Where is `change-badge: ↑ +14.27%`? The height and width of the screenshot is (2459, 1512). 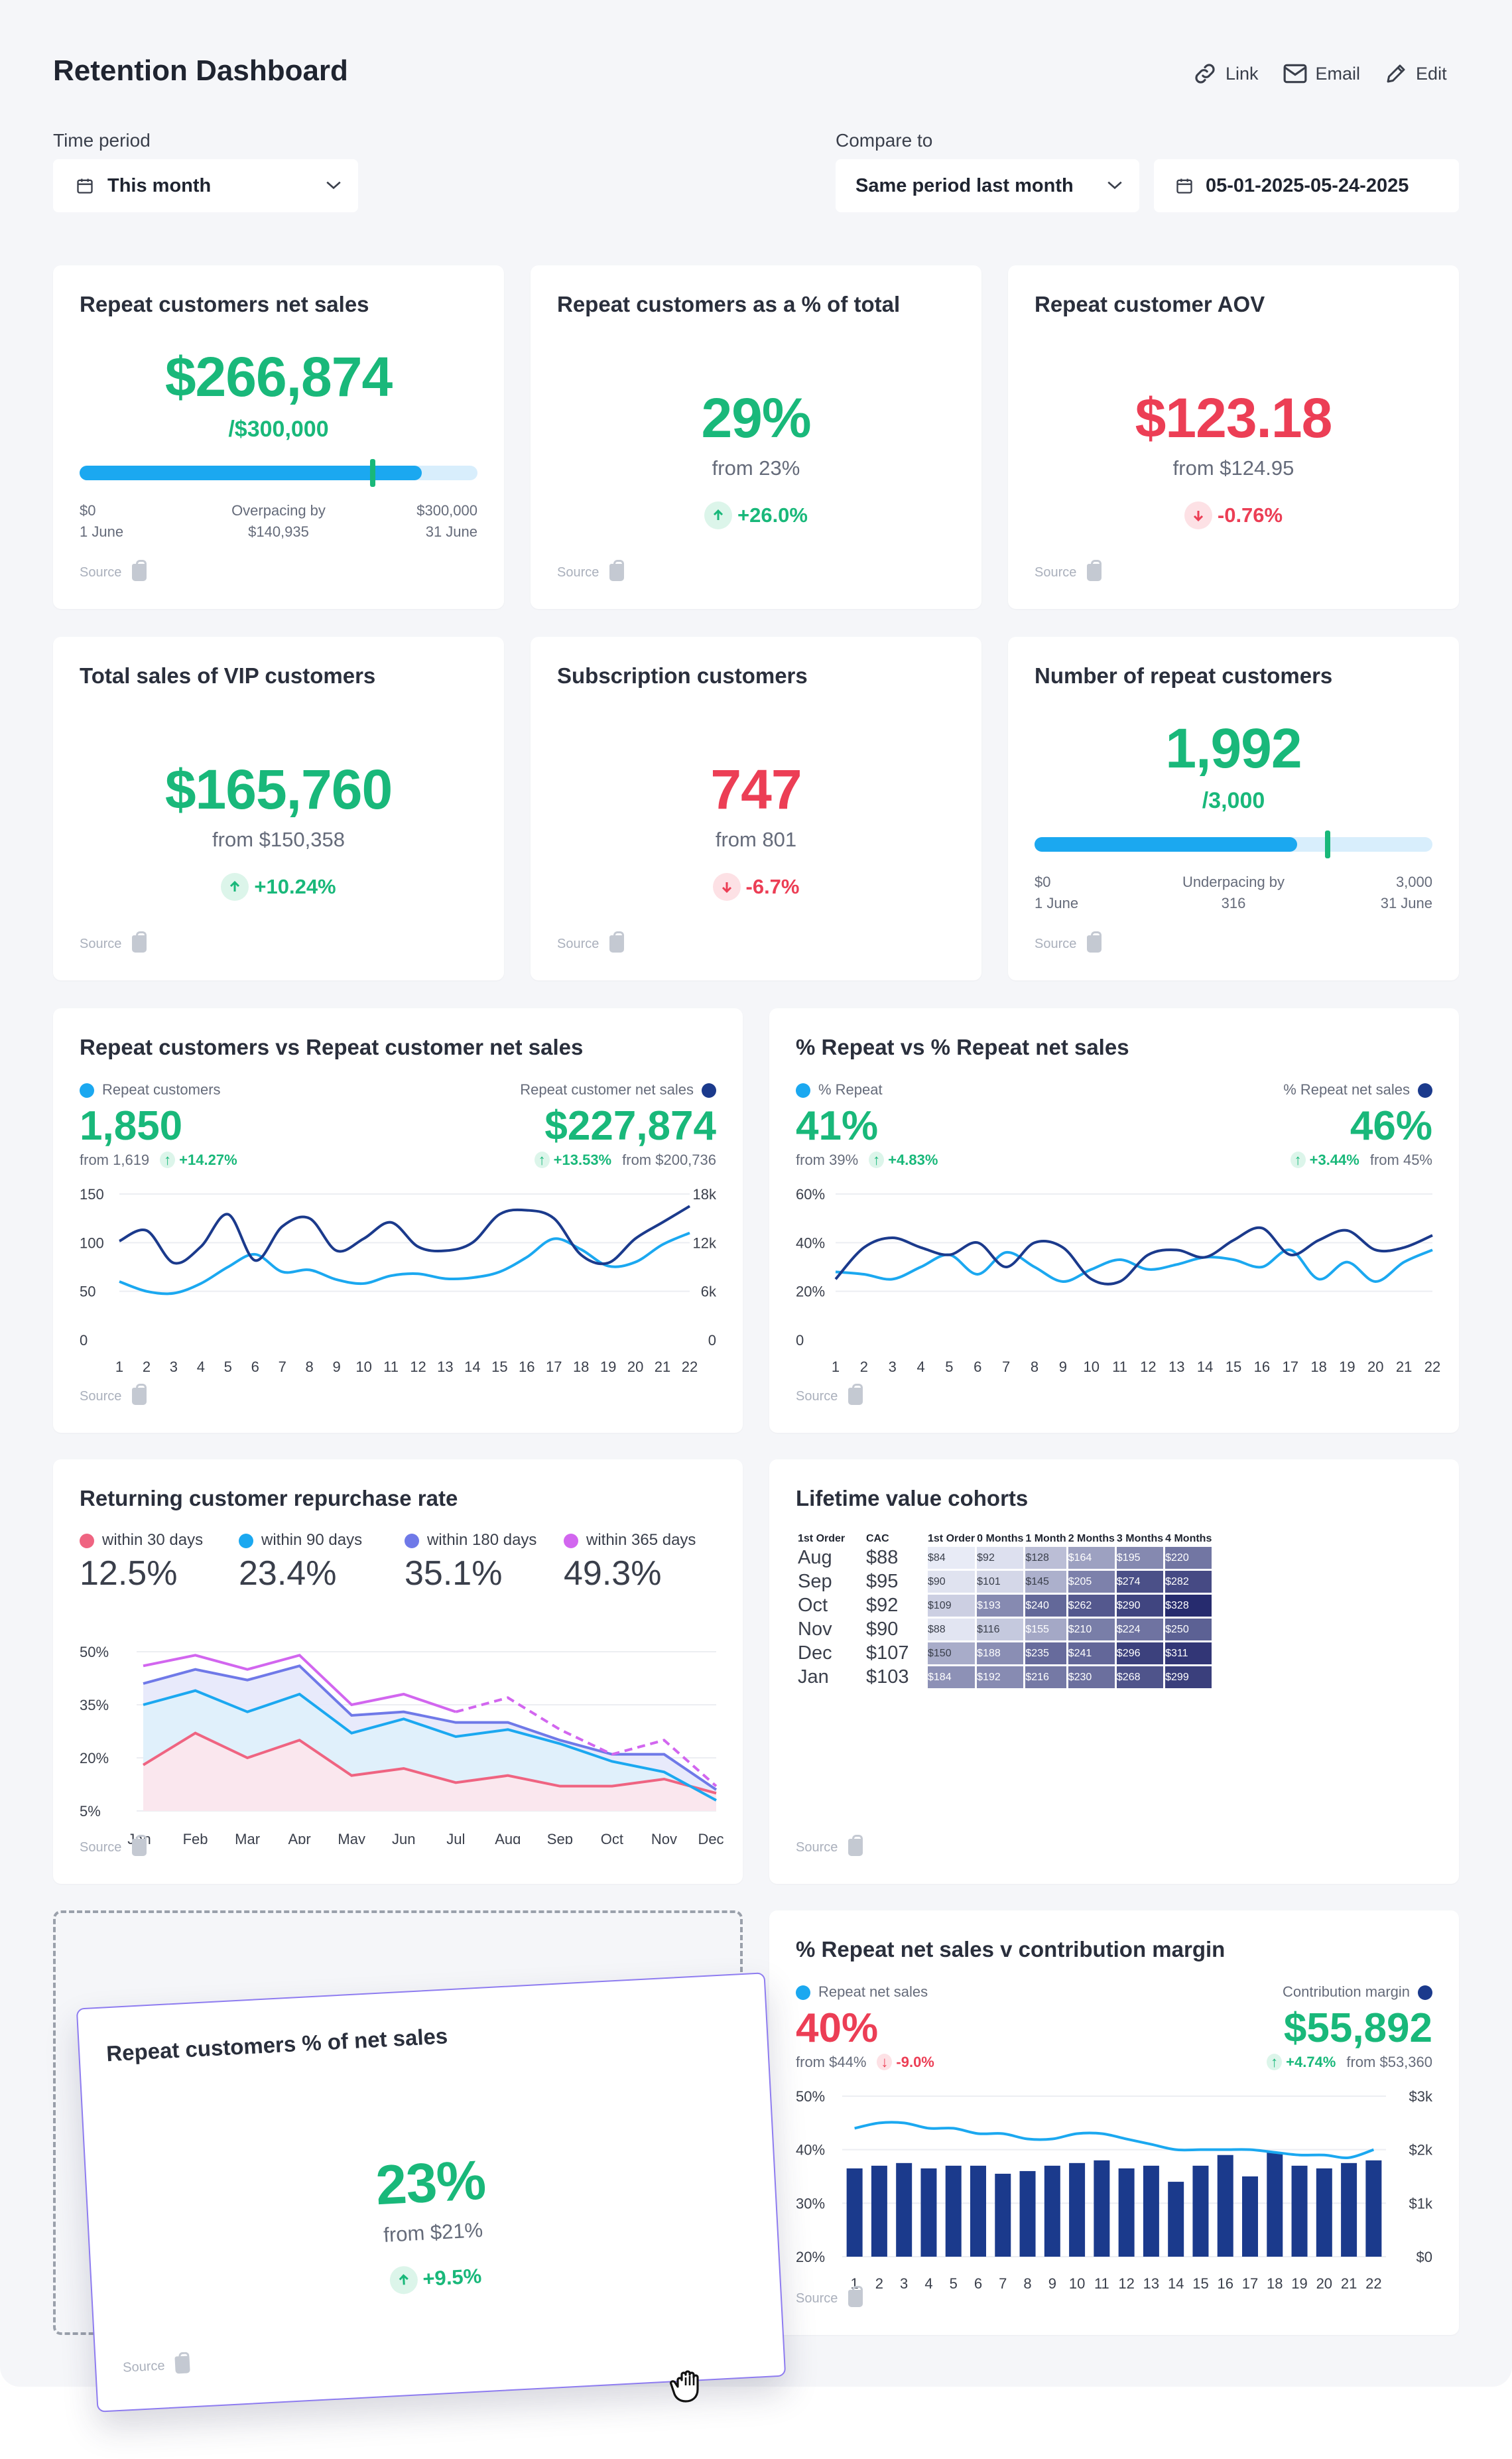
change-badge: ↑ +14.27% is located at coordinates (198, 1160).